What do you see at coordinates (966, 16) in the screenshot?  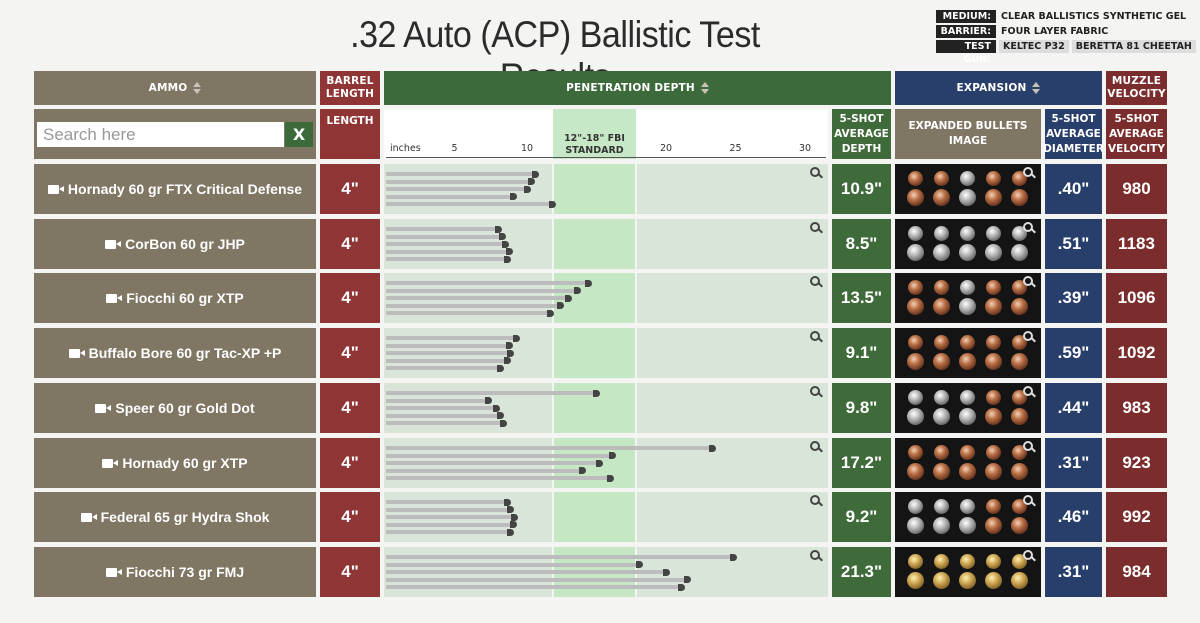 I see `info-medium-key: MEDIUM:` at bounding box center [966, 16].